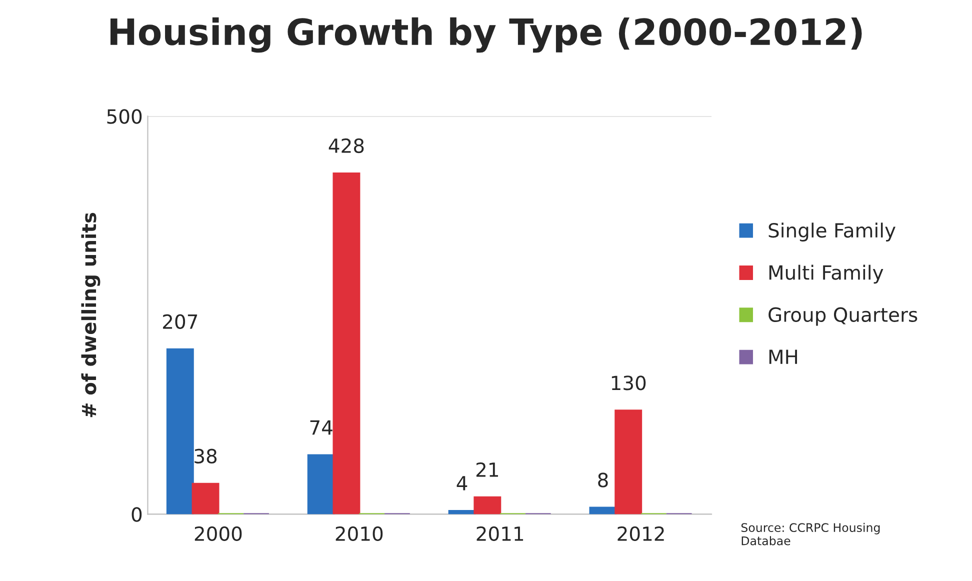  Describe the element at coordinates (137, 514) in the screenshot. I see `y-tick-label: 0` at that location.